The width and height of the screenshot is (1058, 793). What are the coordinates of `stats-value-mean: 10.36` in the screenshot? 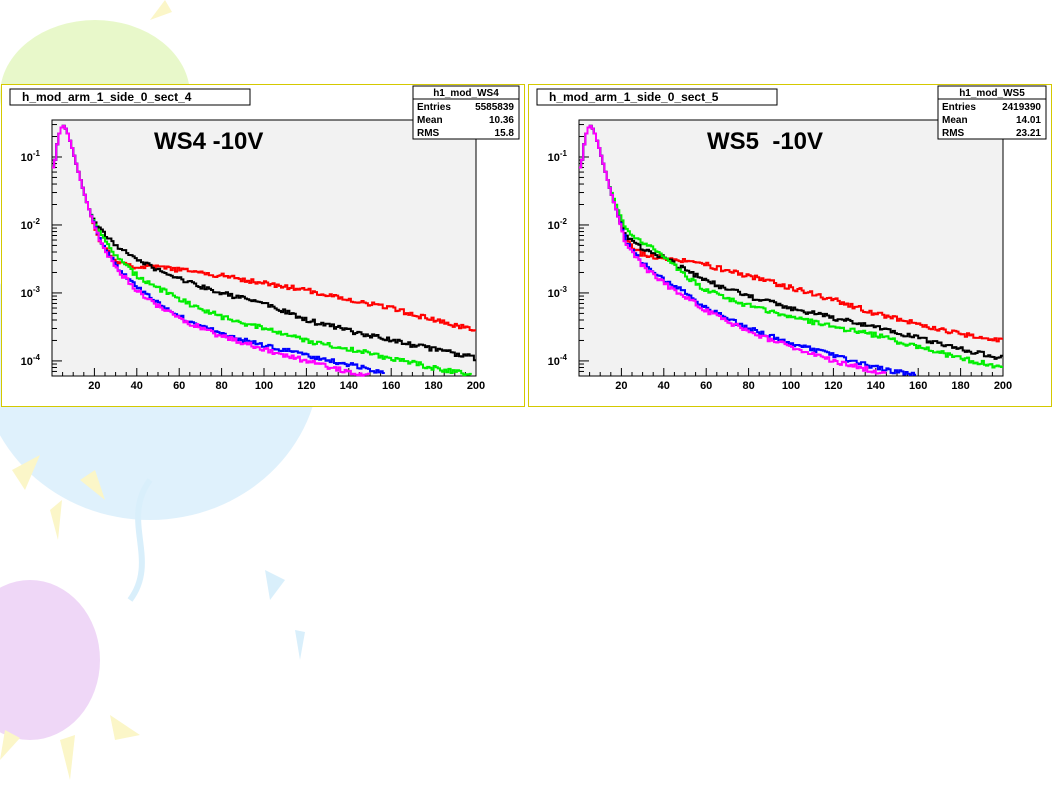 It's located at (501, 120).